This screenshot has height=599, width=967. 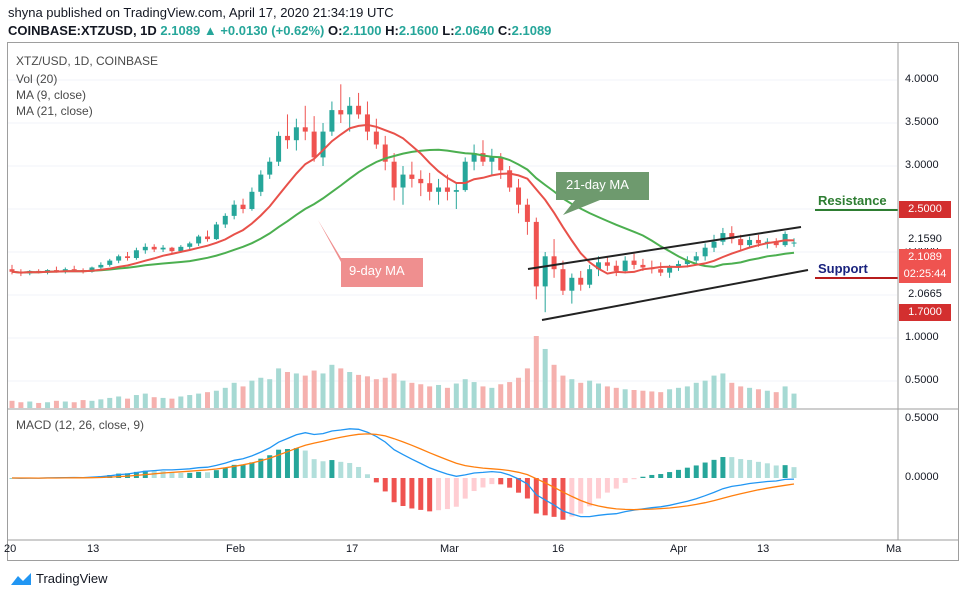 I want to click on channel-lower-line, so click(x=675, y=295).